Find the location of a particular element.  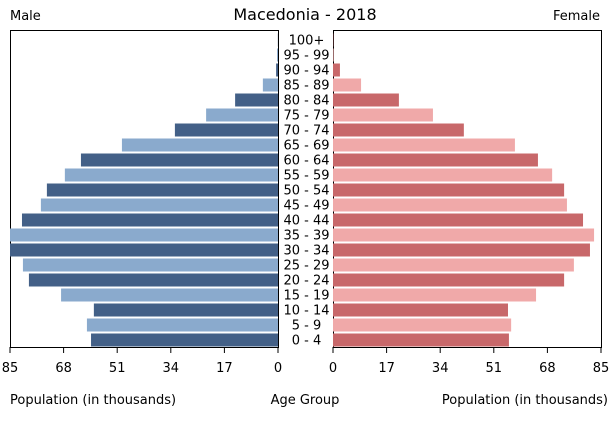

male-tick-label: 68 is located at coordinates (63, 368).